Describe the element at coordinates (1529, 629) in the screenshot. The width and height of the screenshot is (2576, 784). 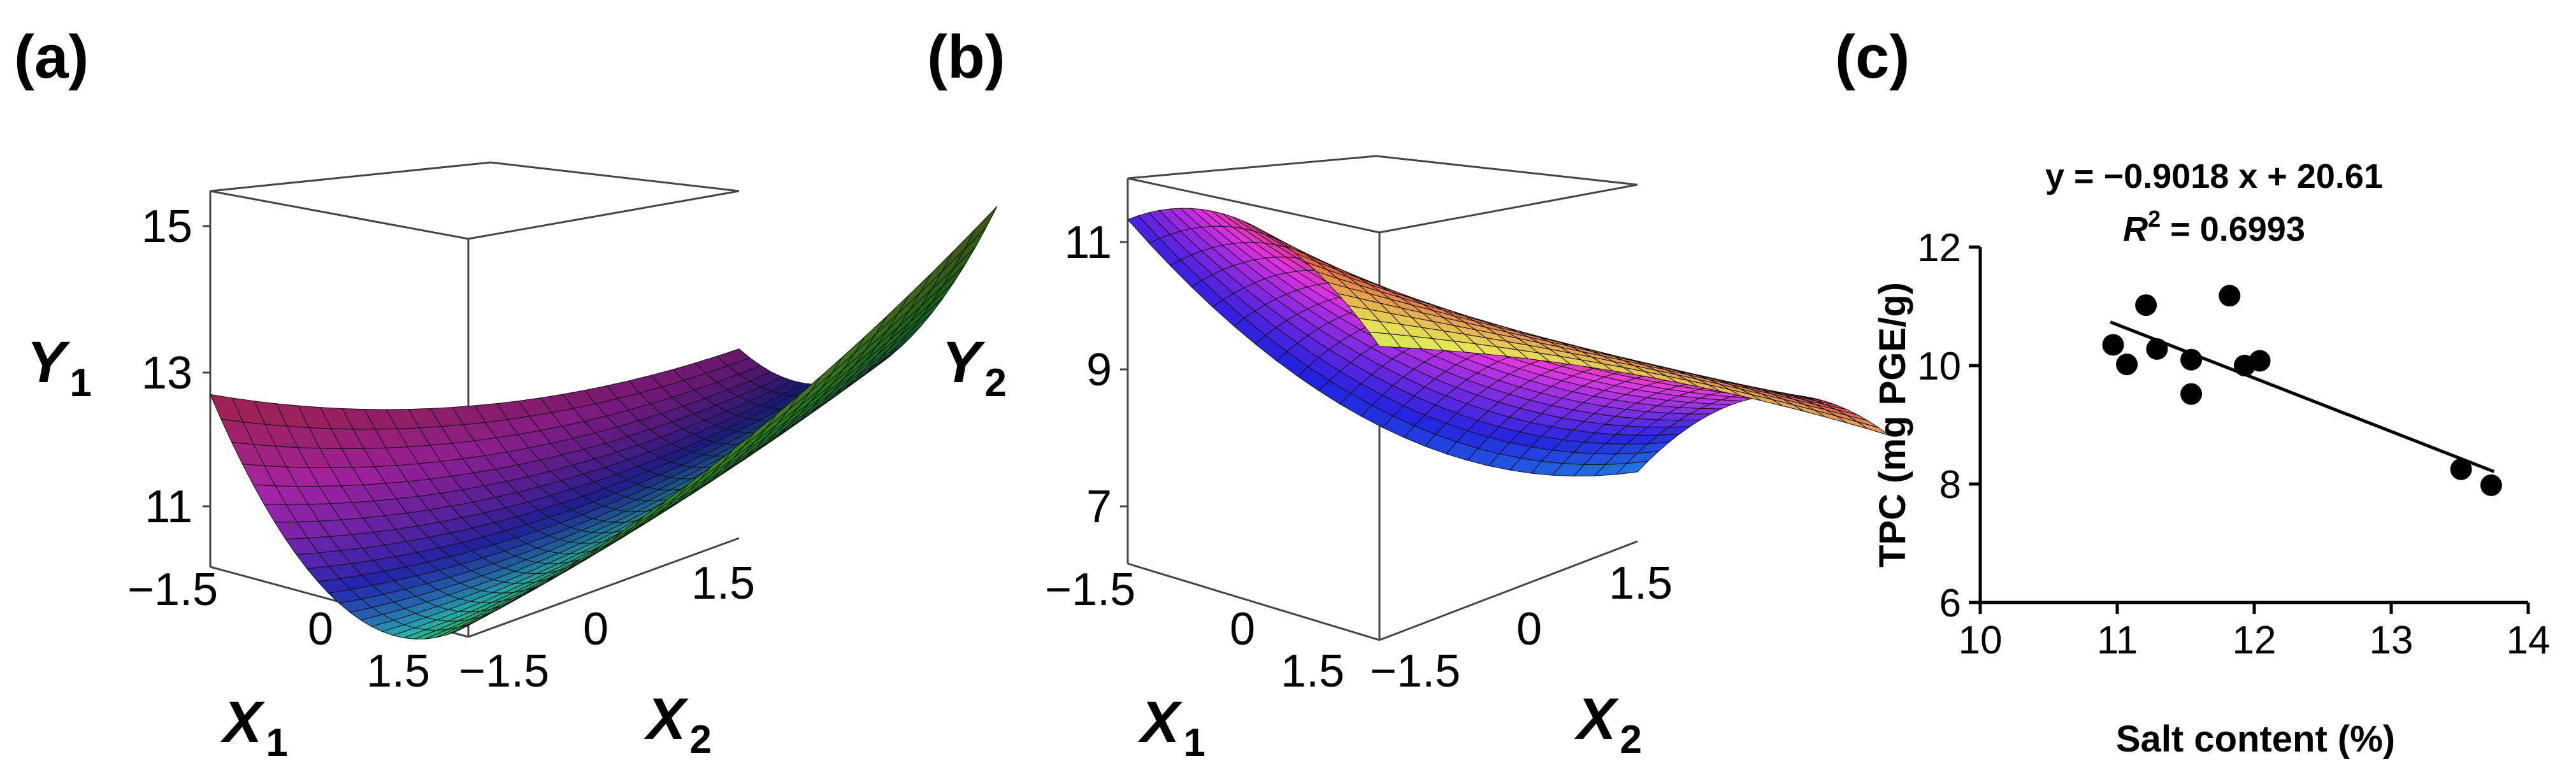
I see `x2b-tick-0: 0` at that location.